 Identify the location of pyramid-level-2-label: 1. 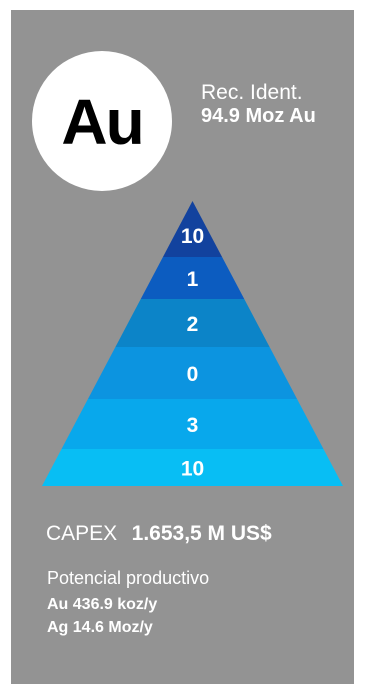
(193, 279).